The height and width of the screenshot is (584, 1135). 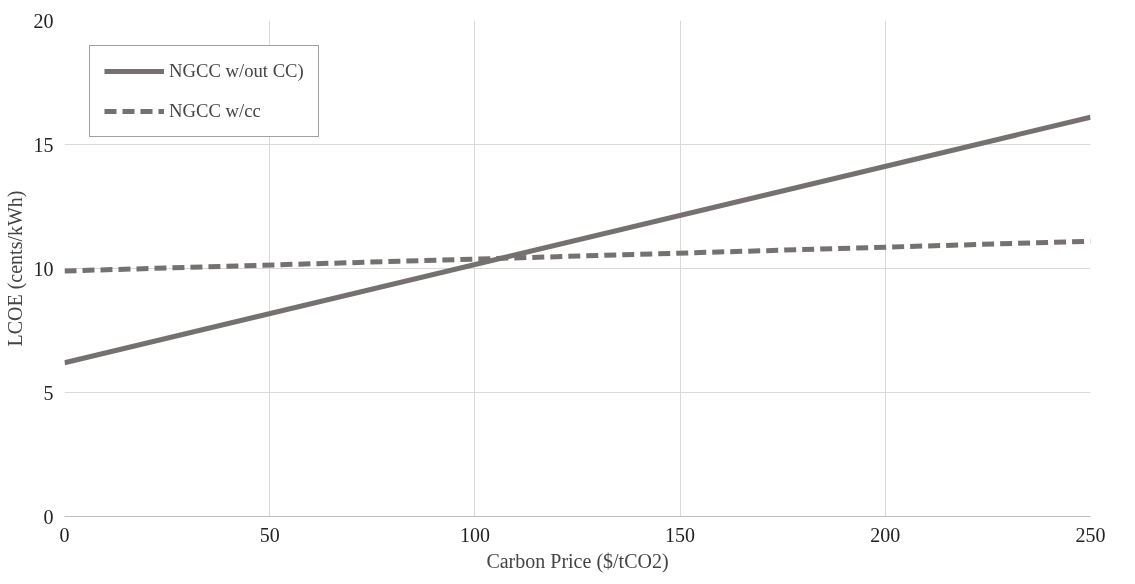 What do you see at coordinates (43, 268) in the screenshot?
I see `y-tick-label: 10` at bounding box center [43, 268].